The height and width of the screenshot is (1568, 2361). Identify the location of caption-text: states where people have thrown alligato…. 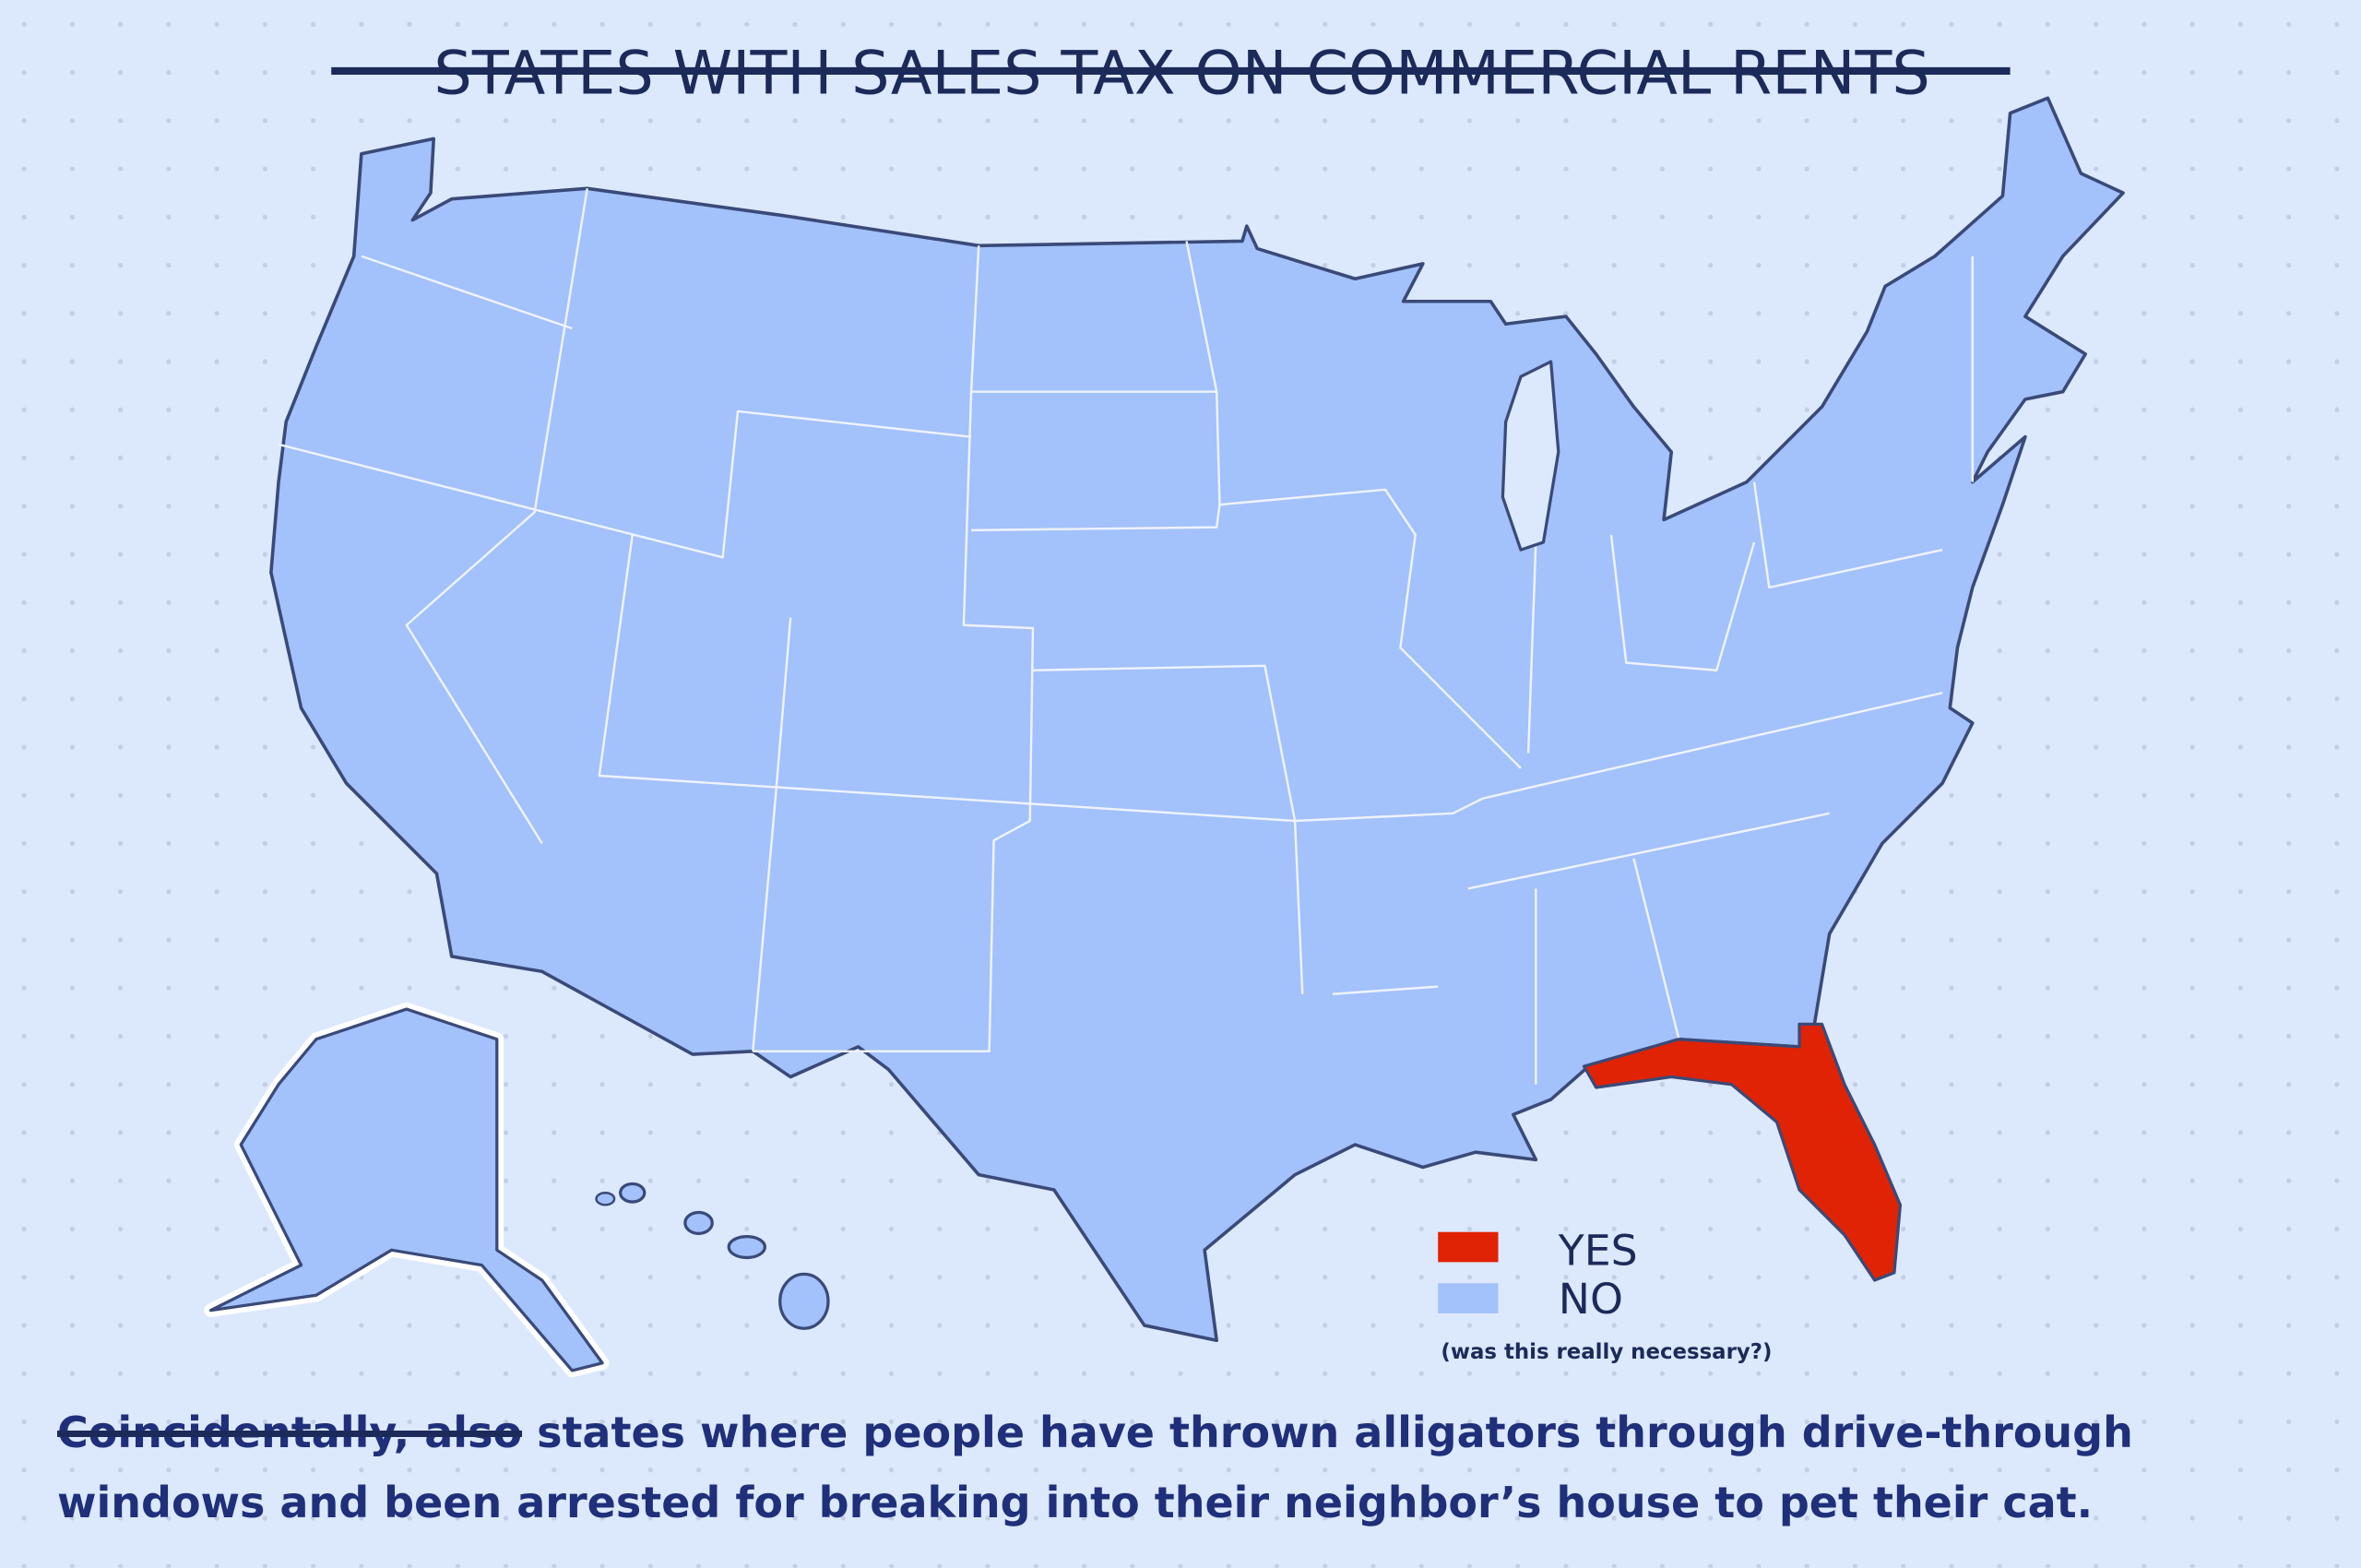
(1095, 1467).